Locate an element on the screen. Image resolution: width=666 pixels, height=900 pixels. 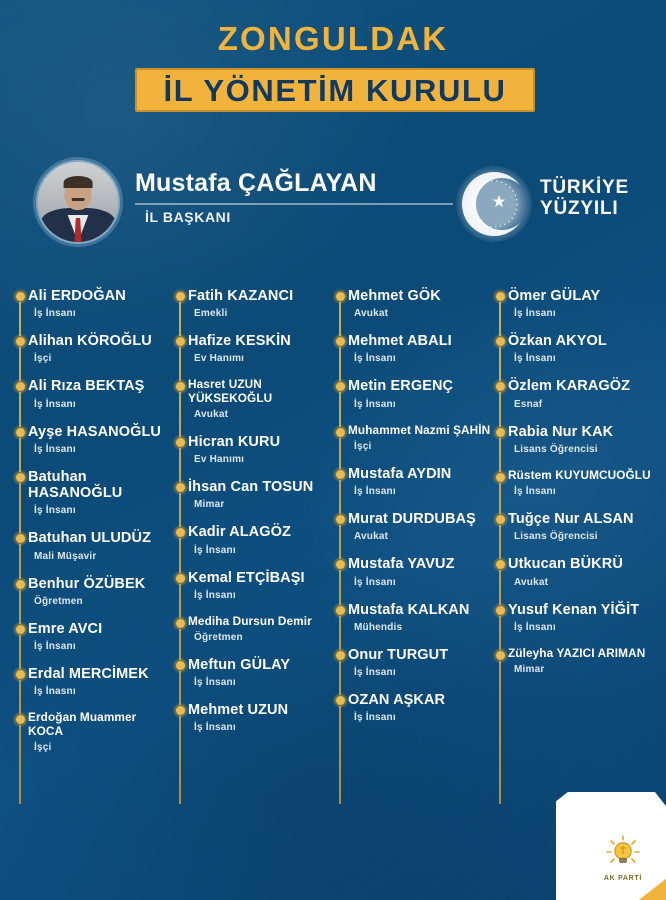
member-entry: Hasret UZUN YÜKSEKOĞLU Avukat is located at coordinates (254, 398).